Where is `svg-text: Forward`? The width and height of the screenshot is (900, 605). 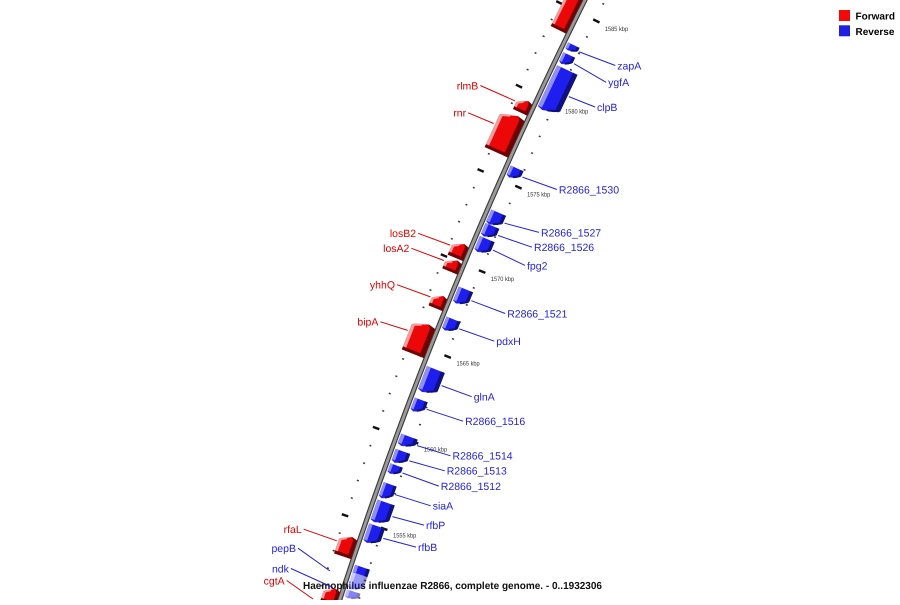 svg-text: Forward is located at coordinates (875, 17).